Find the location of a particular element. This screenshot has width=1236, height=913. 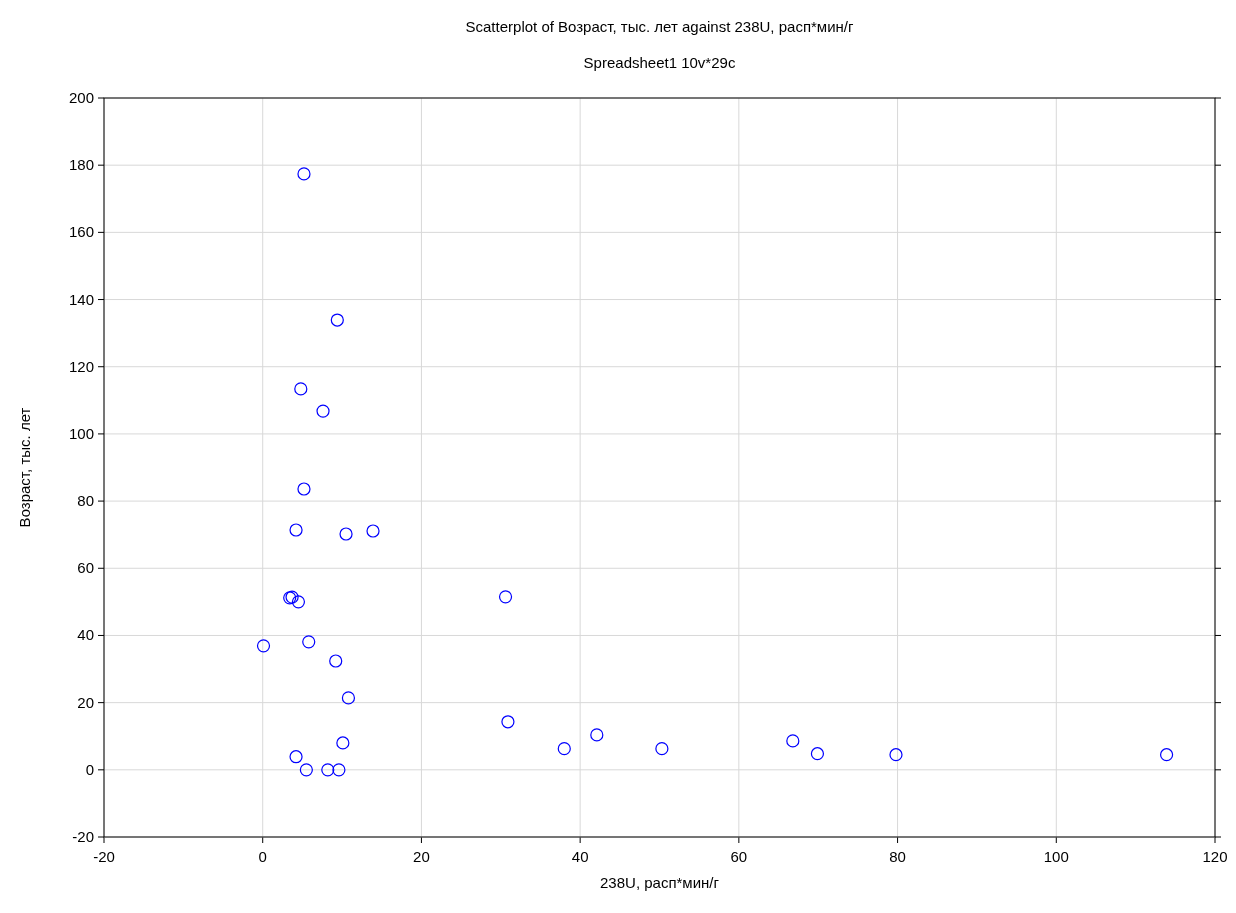

x-tick-label: 40 is located at coordinates (580, 856).